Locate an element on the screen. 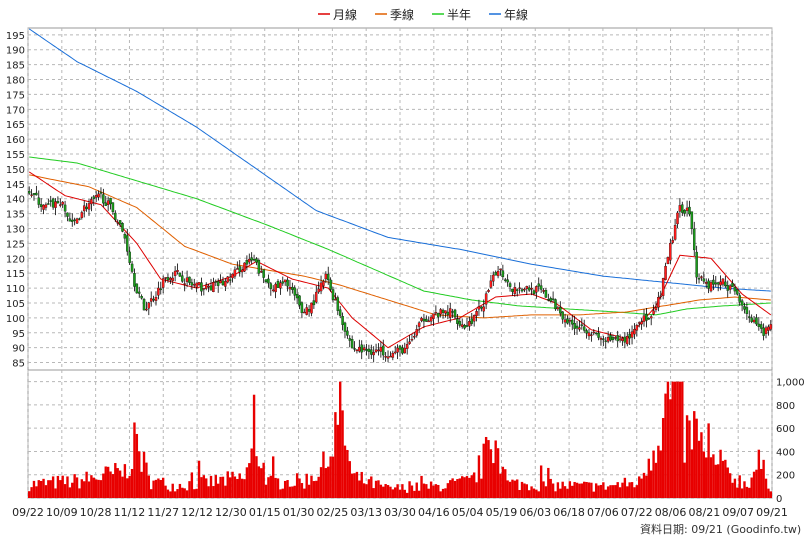 This screenshot has width=808, height=544. legend-label-1: 季線 is located at coordinates (402, 14).